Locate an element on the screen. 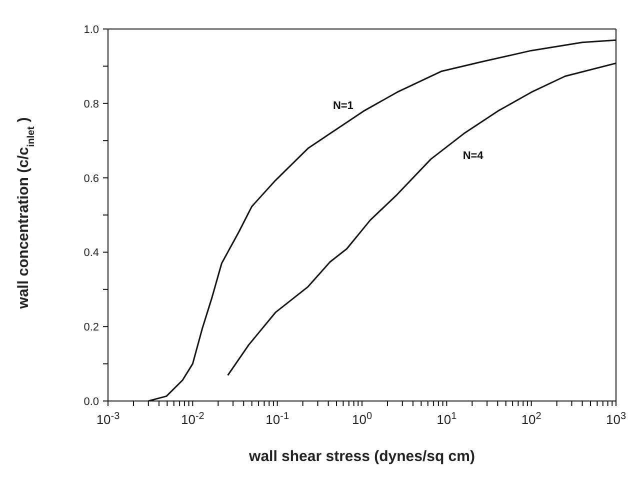 This screenshot has height=481, width=641. x-tick-label: 10$^{3}$ is located at coordinates (616, 418).